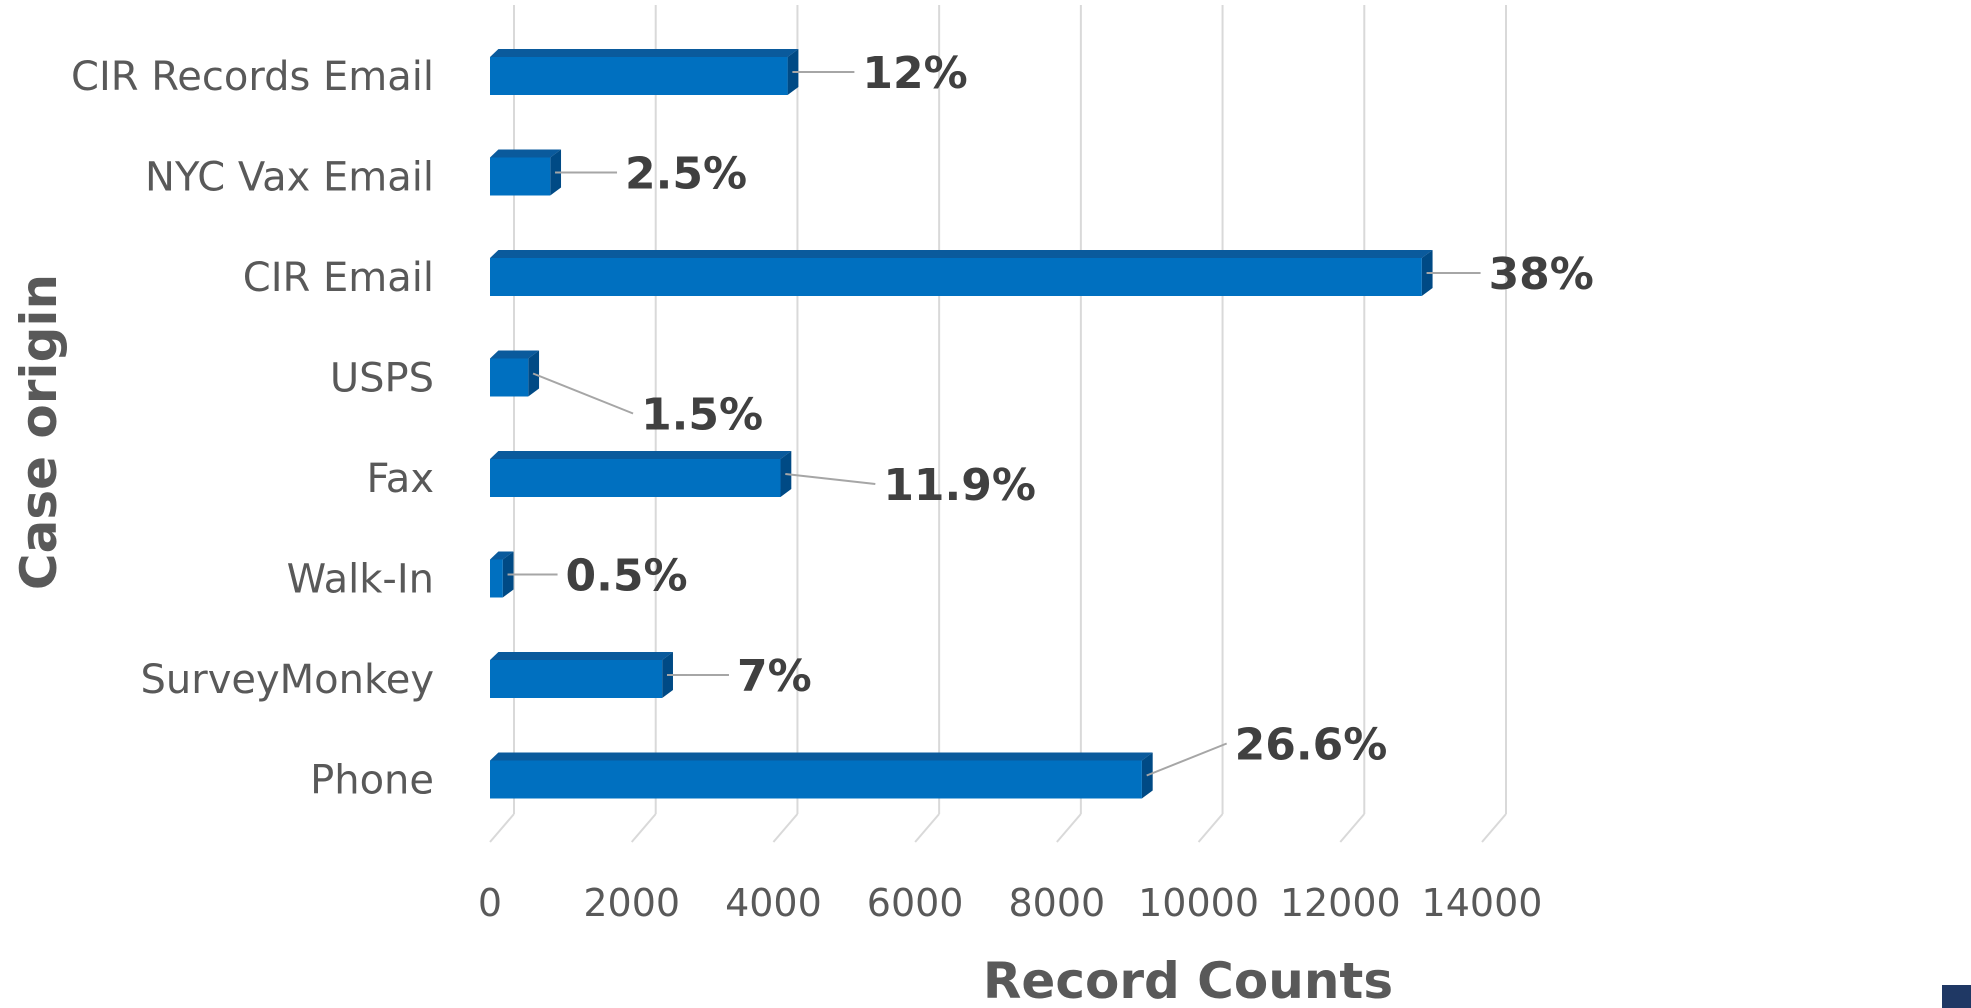  Describe the element at coordinates (631, 903) in the screenshot. I see `x-tick-label: 2000` at that location.